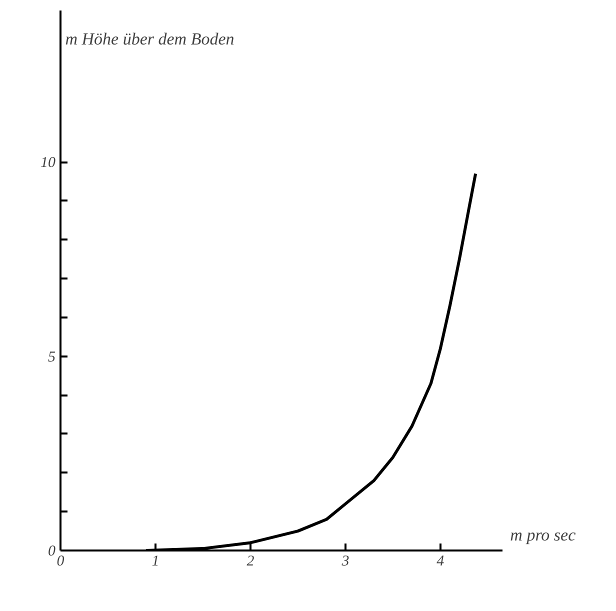  What do you see at coordinates (156, 562) in the screenshot?
I see `x-tick-label: 1` at bounding box center [156, 562].